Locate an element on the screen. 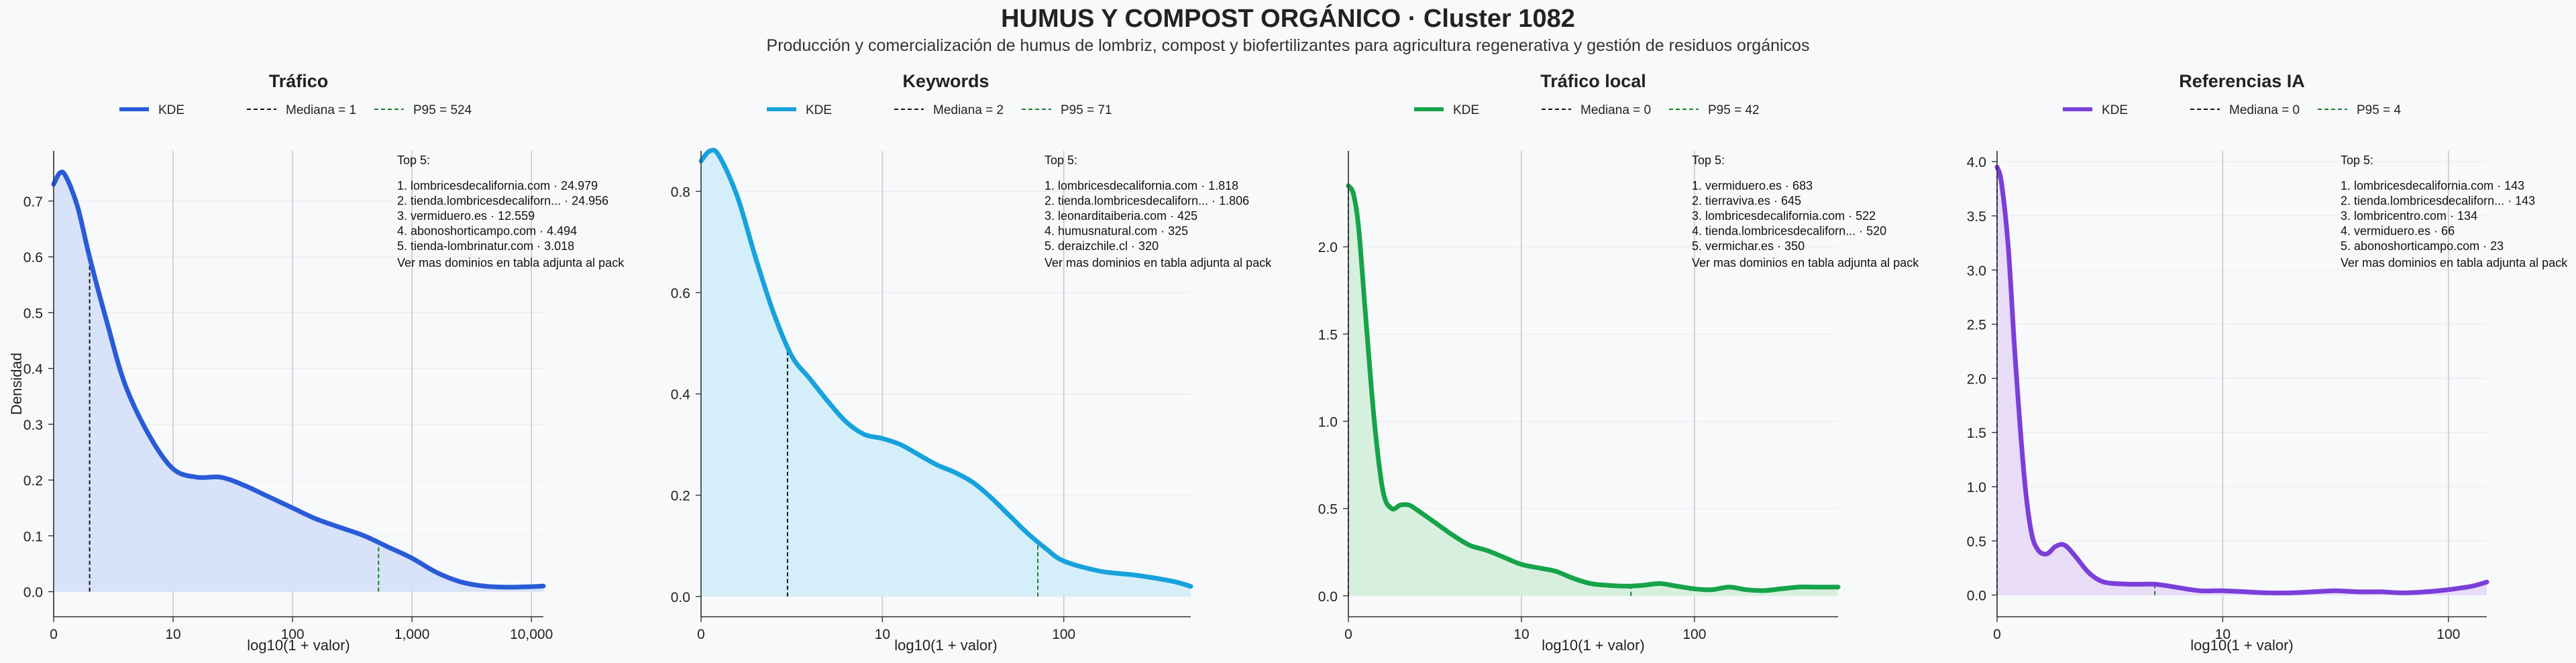  panel-title: Tráfico local is located at coordinates (1593, 81).